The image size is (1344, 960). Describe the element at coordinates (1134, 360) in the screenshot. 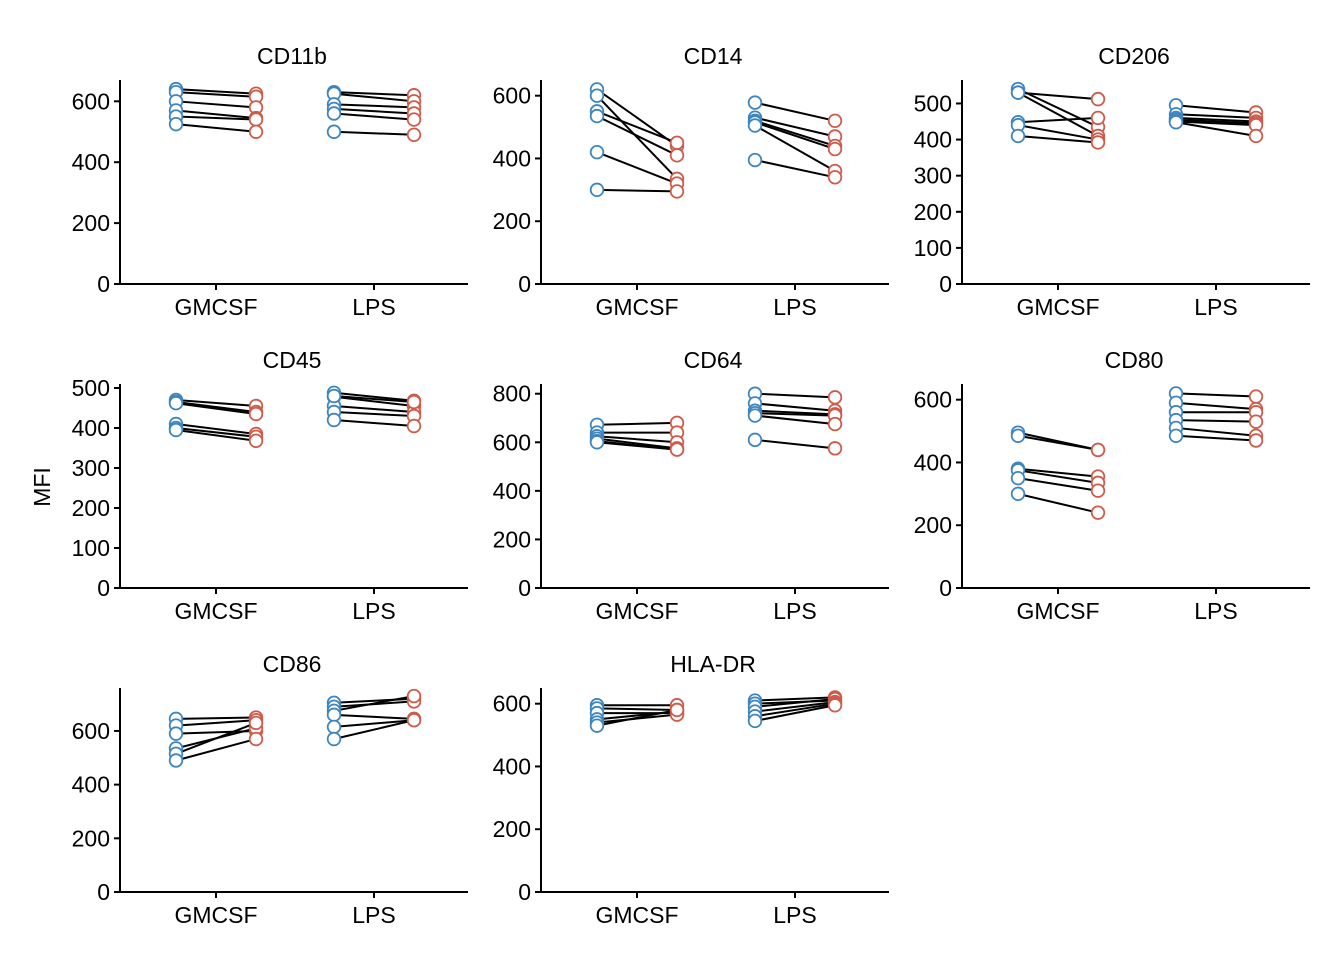

I see `panel-title: CD80` at that location.